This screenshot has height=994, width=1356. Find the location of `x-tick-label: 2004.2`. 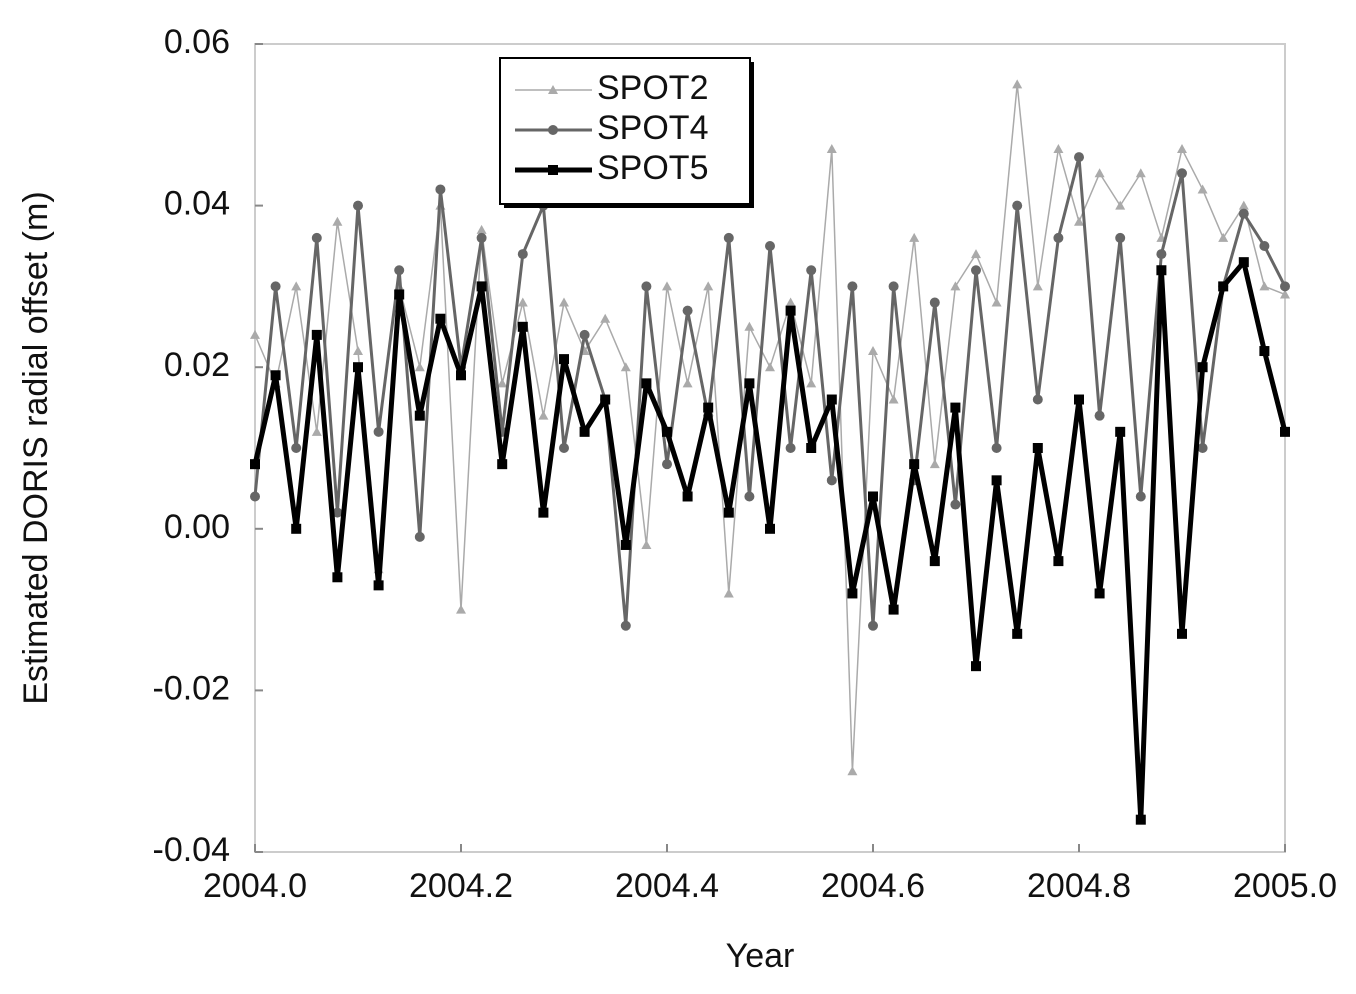

x-tick-label: 2004.2 is located at coordinates (461, 886).